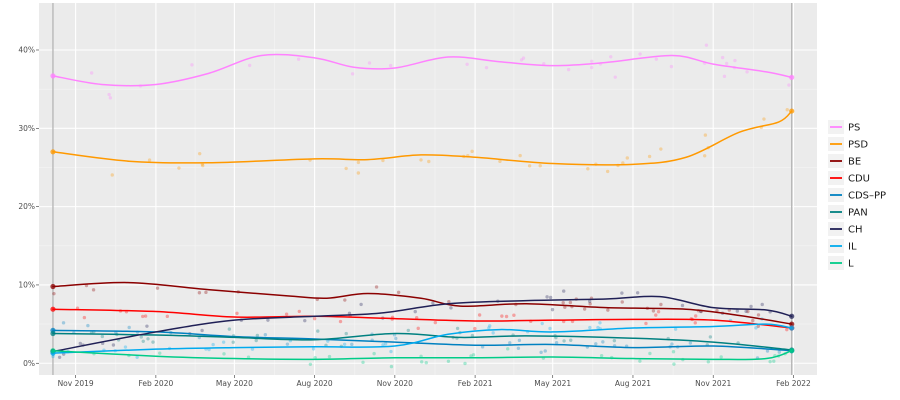 The image size is (900, 400). I want to click on legend-label-cds-pp: CDS–PP, so click(867, 196).